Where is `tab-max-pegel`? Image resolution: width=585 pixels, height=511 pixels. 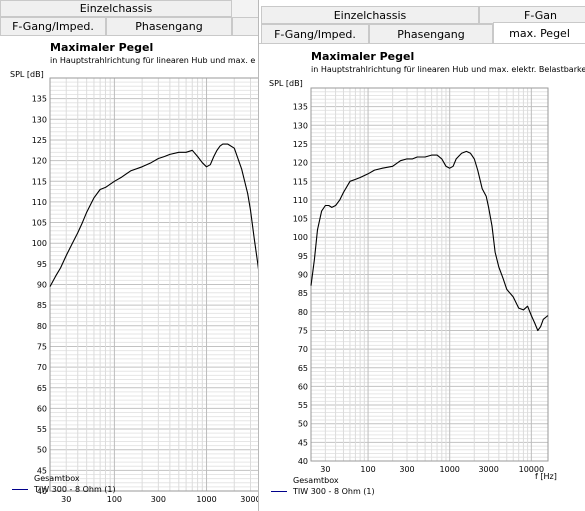 tab-max-pegel is located at coordinates (246, 26).